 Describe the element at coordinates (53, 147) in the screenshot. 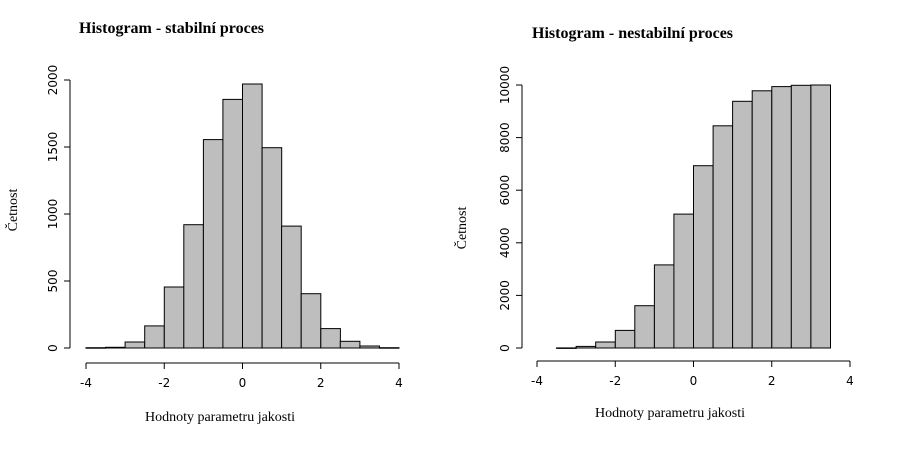

I see `y-tick-label: 1500` at that location.